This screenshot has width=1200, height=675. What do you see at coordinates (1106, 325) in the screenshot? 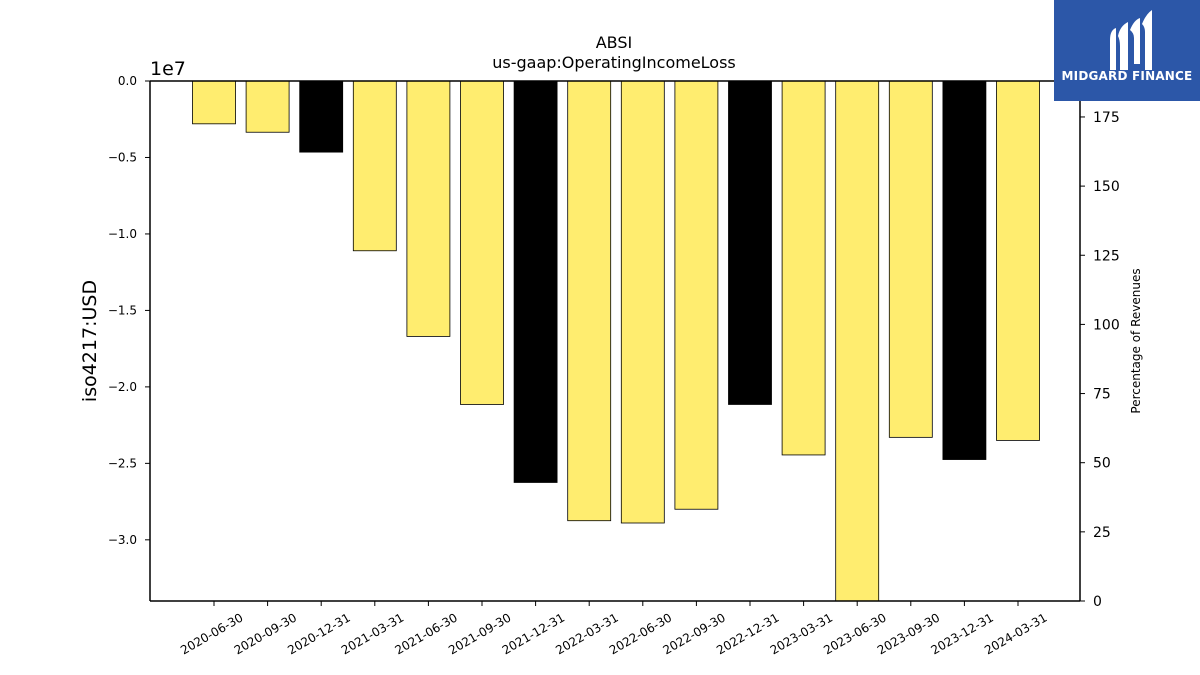
I see `y2-tick-label: 100` at bounding box center [1106, 325].